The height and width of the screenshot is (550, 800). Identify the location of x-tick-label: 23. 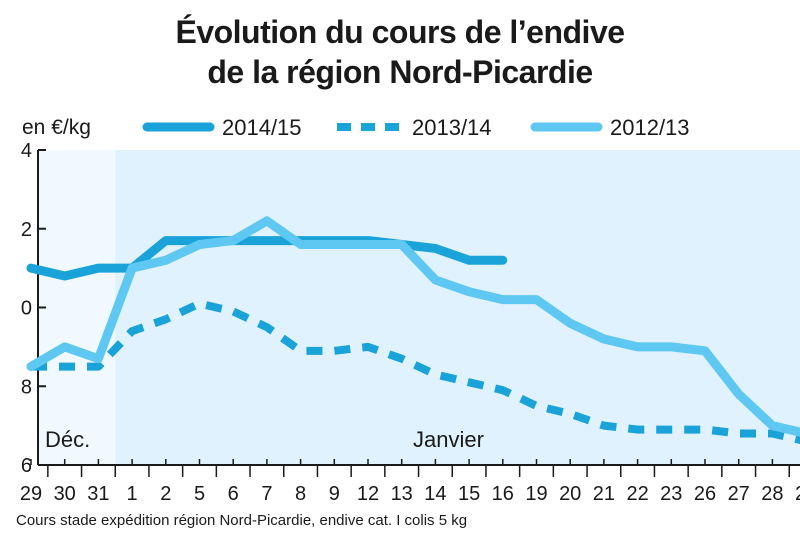
(671, 494).